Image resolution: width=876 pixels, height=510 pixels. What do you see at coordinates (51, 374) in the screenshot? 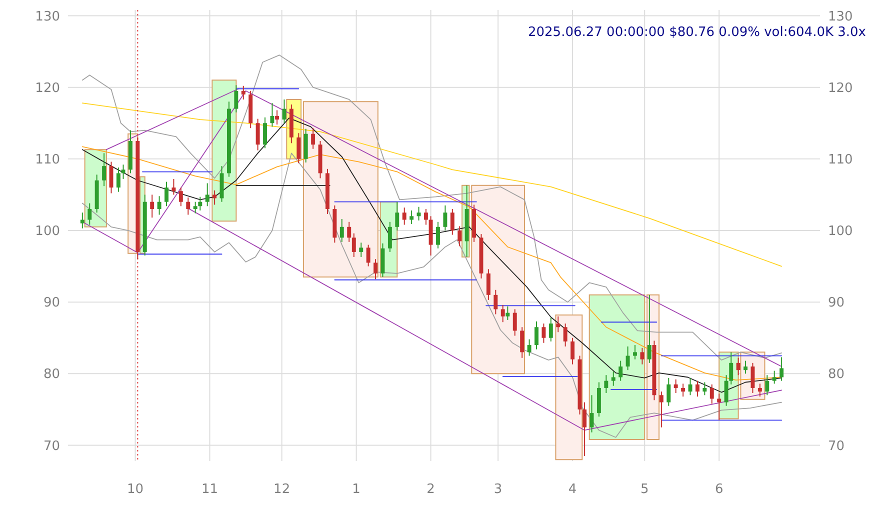
I see `y-tick-label: 80` at bounding box center [51, 374].